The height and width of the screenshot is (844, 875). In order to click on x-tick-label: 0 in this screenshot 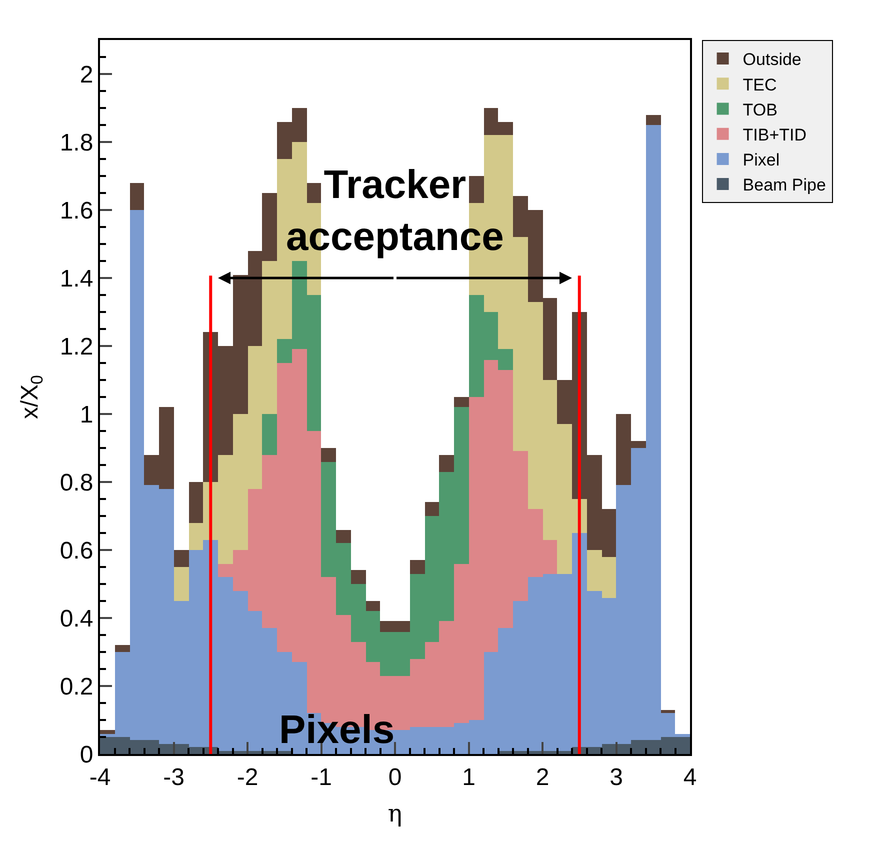, I will do `click(395, 777)`.